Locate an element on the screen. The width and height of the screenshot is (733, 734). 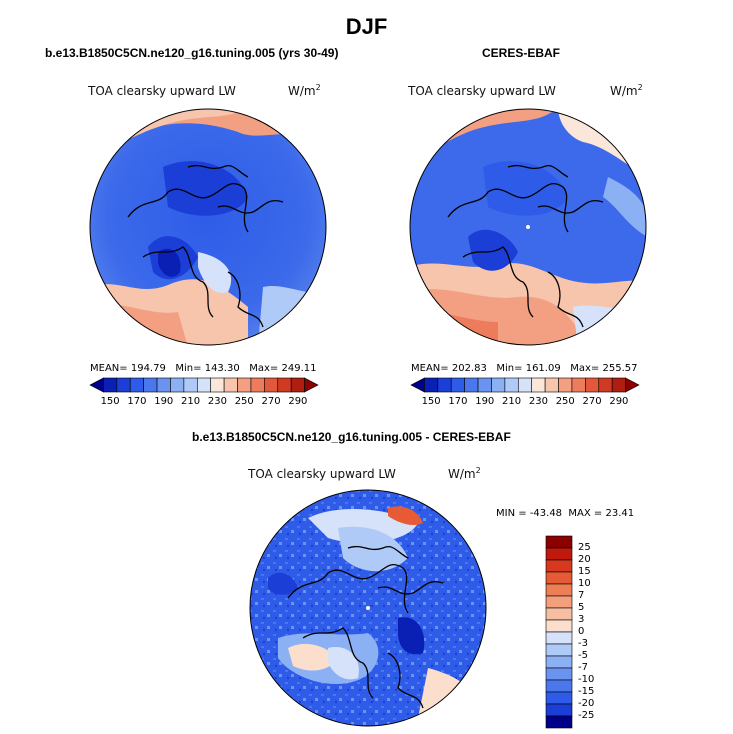
diff-colorbar-tick-label: 7 is located at coordinates (581, 595).